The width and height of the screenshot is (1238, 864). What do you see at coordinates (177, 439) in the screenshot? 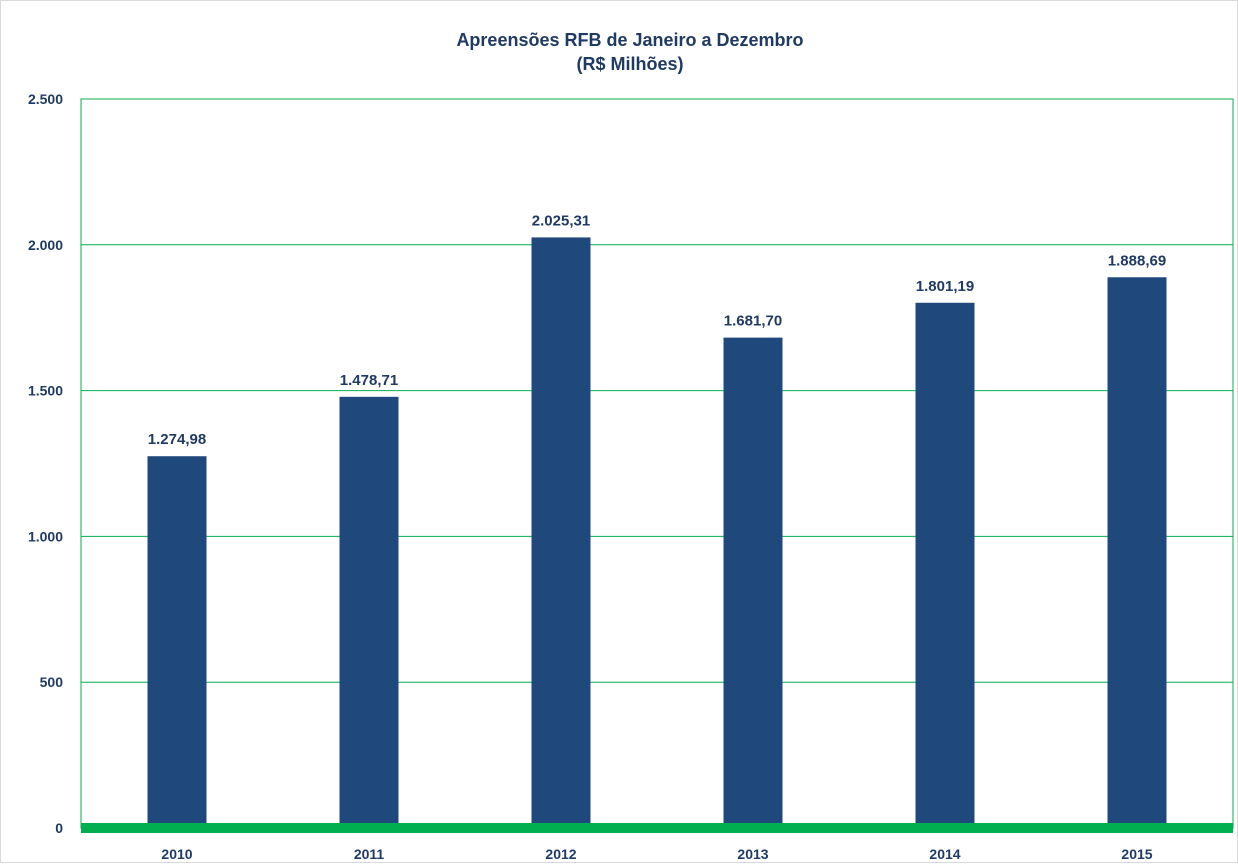
I see `bar-value-label: 1.274,98` at bounding box center [177, 439].